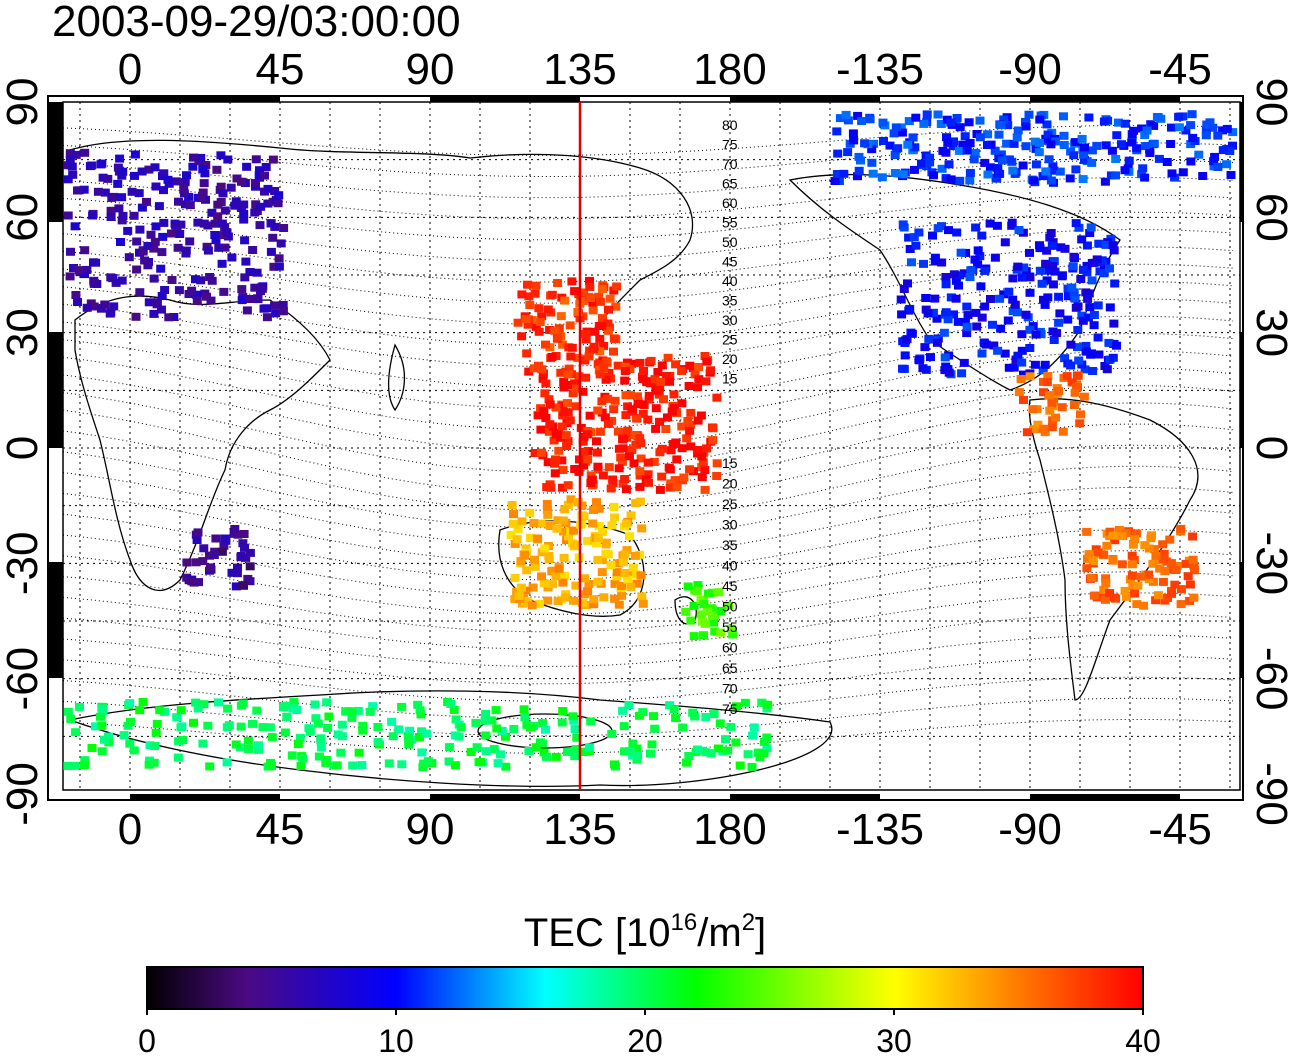  Describe the element at coordinates (645, 932) in the screenshot. I see `colorbar-title: TEC [1016/m2]` at that location.